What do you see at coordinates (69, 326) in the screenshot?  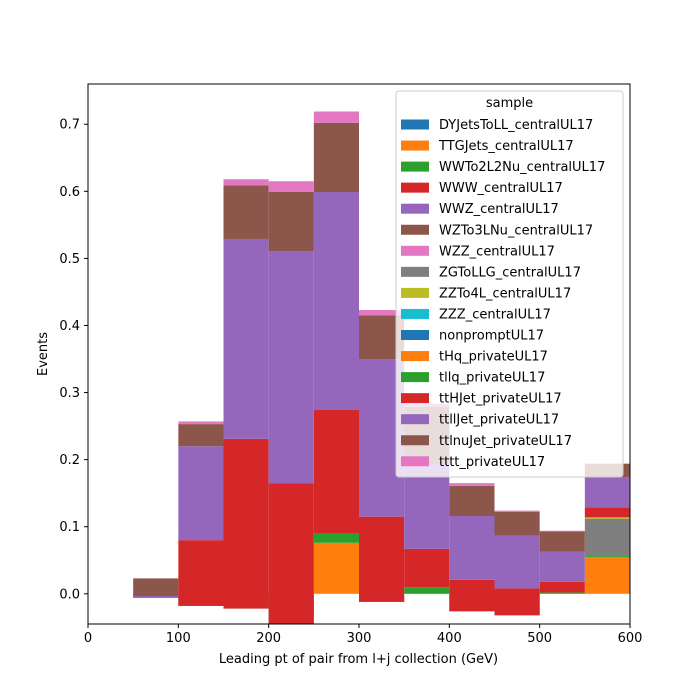 I see `y-tick-label: 0.4` at bounding box center [69, 326].